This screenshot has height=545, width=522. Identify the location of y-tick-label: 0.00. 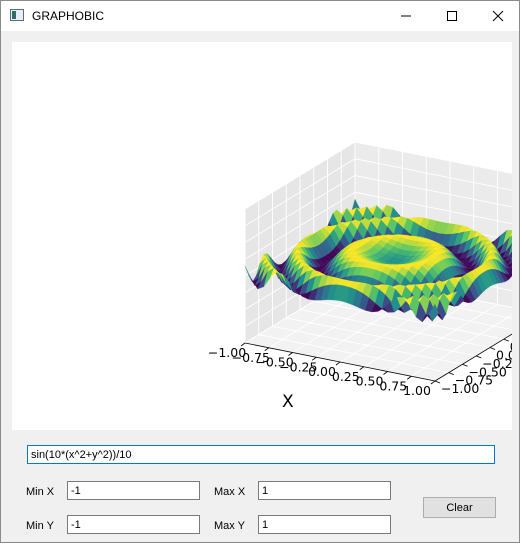
(504, 355).